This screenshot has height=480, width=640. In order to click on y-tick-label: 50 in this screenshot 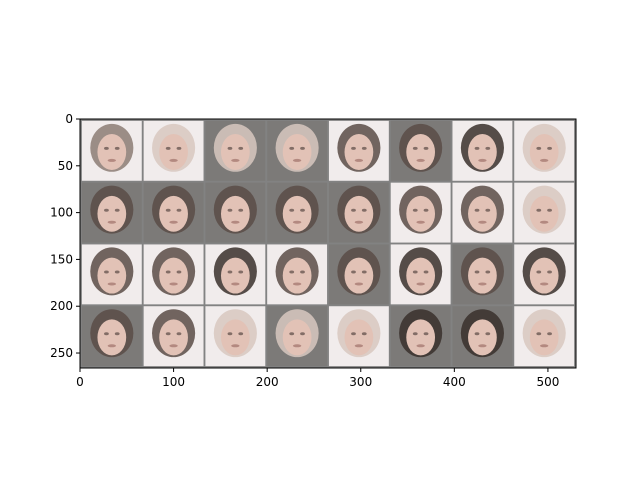, I will do `click(65, 166)`.